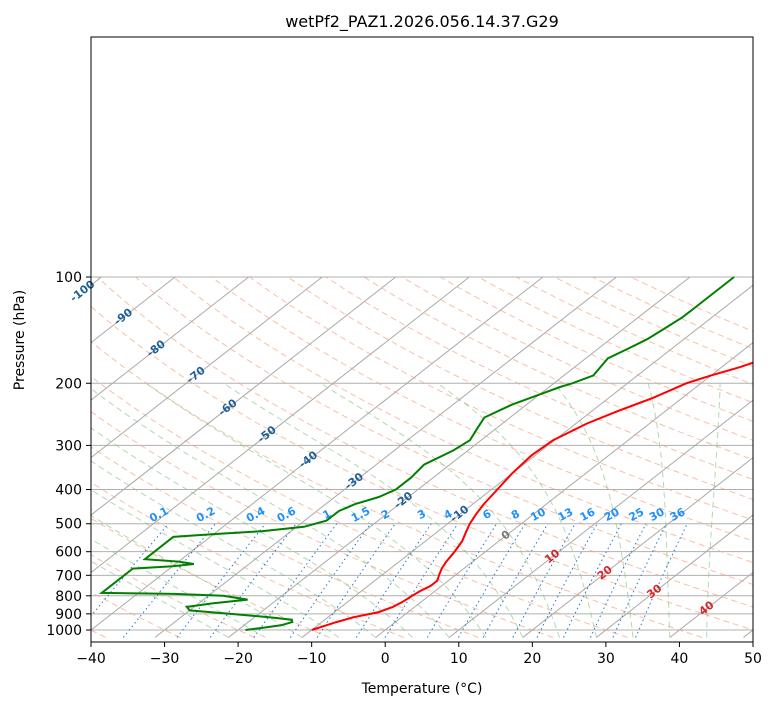 The image size is (775, 708). What do you see at coordinates (515, 514) in the screenshot?
I see `mixing-ratio-label: 8` at bounding box center [515, 514].